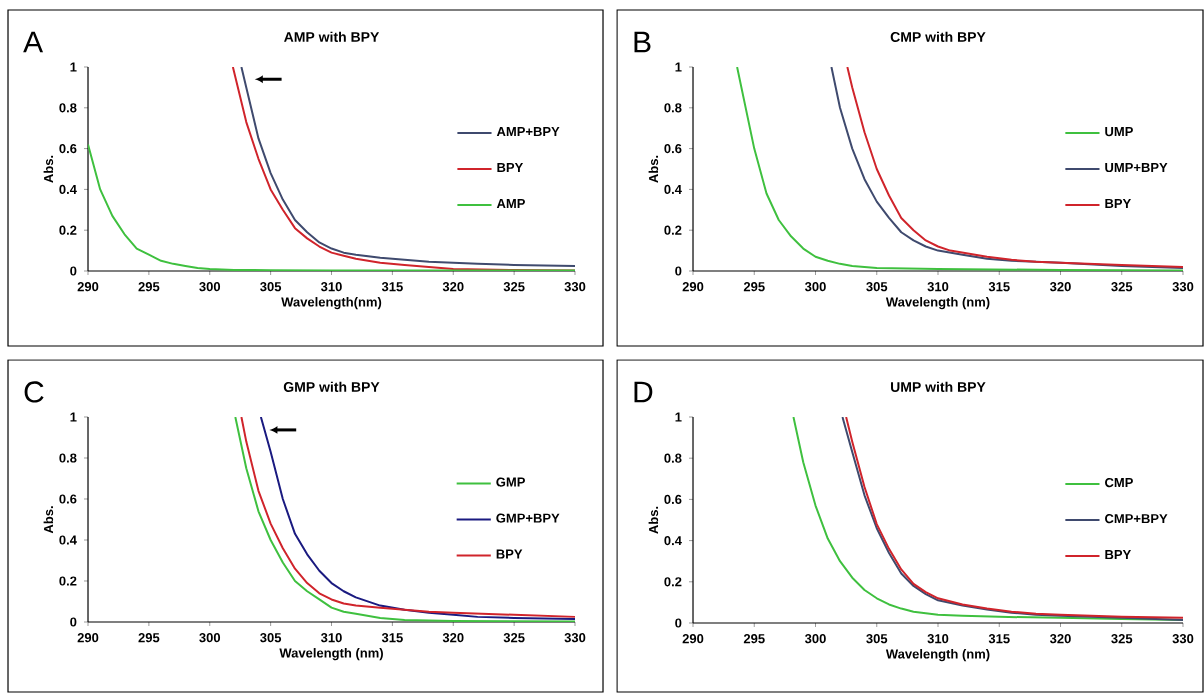  What do you see at coordinates (938, 386) in the screenshot?
I see `chart-title: UMP with BPY` at bounding box center [938, 386].